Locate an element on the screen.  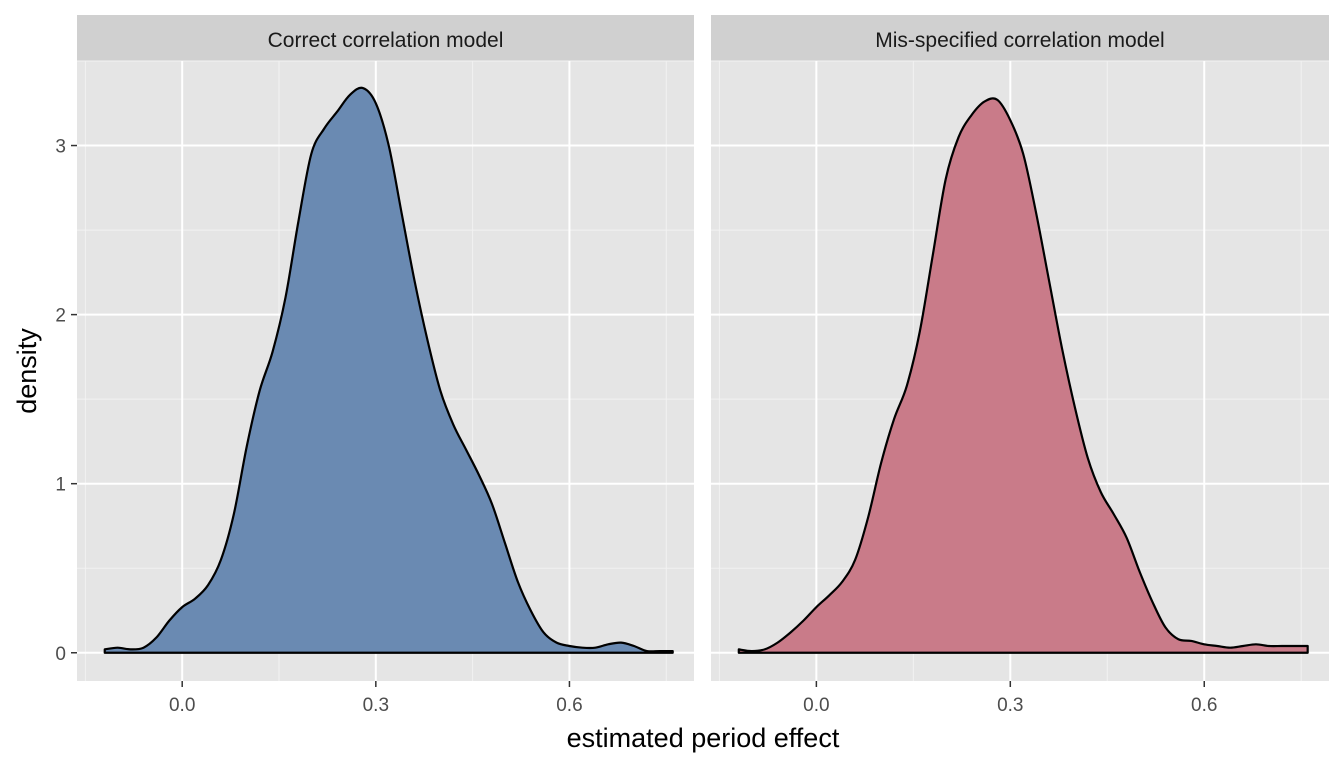
strip-label-misspecified: Mis-specified correlation model is located at coordinates (1019, 40).